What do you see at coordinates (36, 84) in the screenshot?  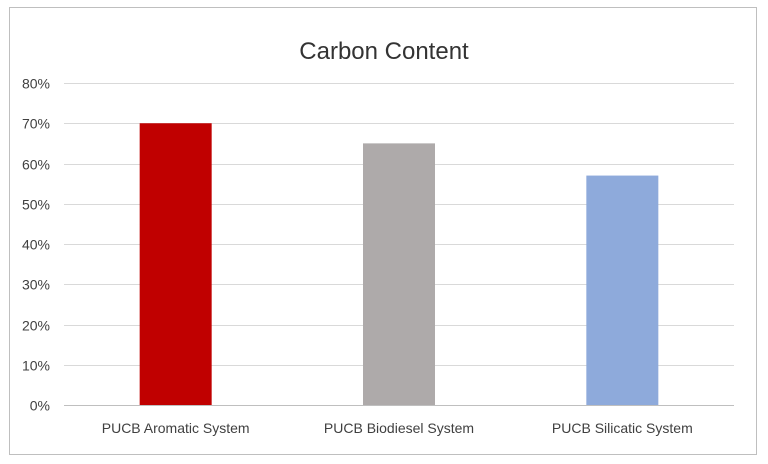 I see `y-tick-label: 80%` at bounding box center [36, 84].